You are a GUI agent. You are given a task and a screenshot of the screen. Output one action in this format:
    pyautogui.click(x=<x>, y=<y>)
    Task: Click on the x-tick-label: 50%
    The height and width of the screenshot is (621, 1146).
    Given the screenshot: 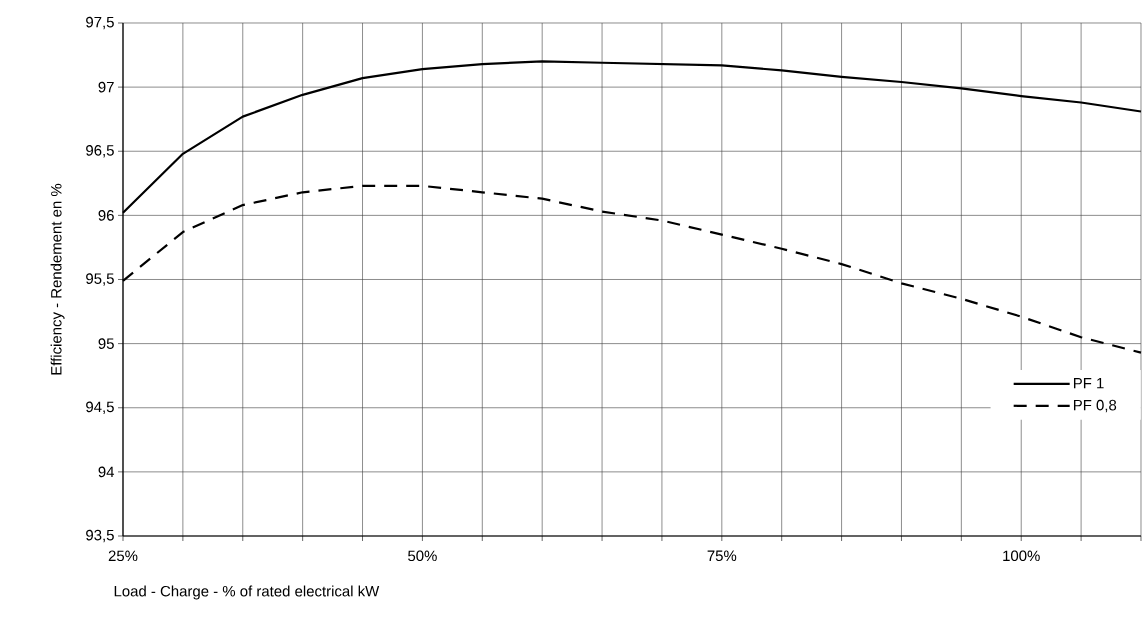 What is the action you would take?
    pyautogui.click(x=422, y=556)
    